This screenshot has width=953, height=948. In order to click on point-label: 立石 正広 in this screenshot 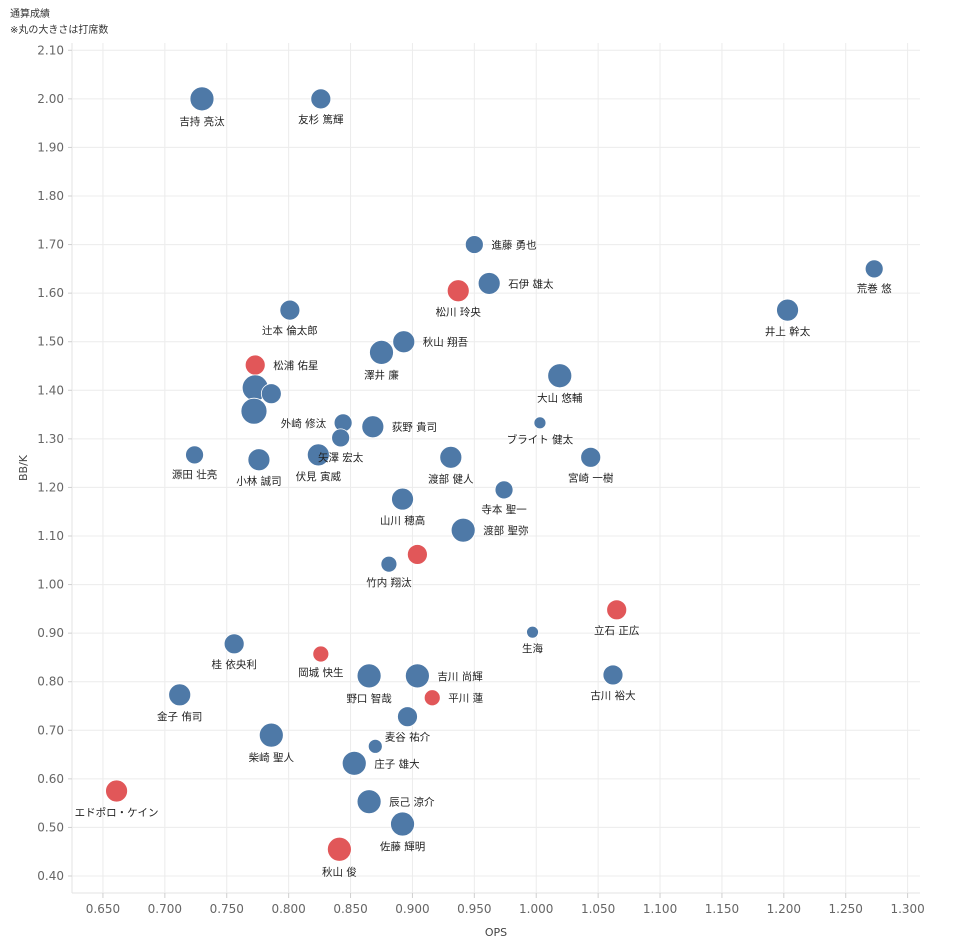, I will do `click(616, 630)`.